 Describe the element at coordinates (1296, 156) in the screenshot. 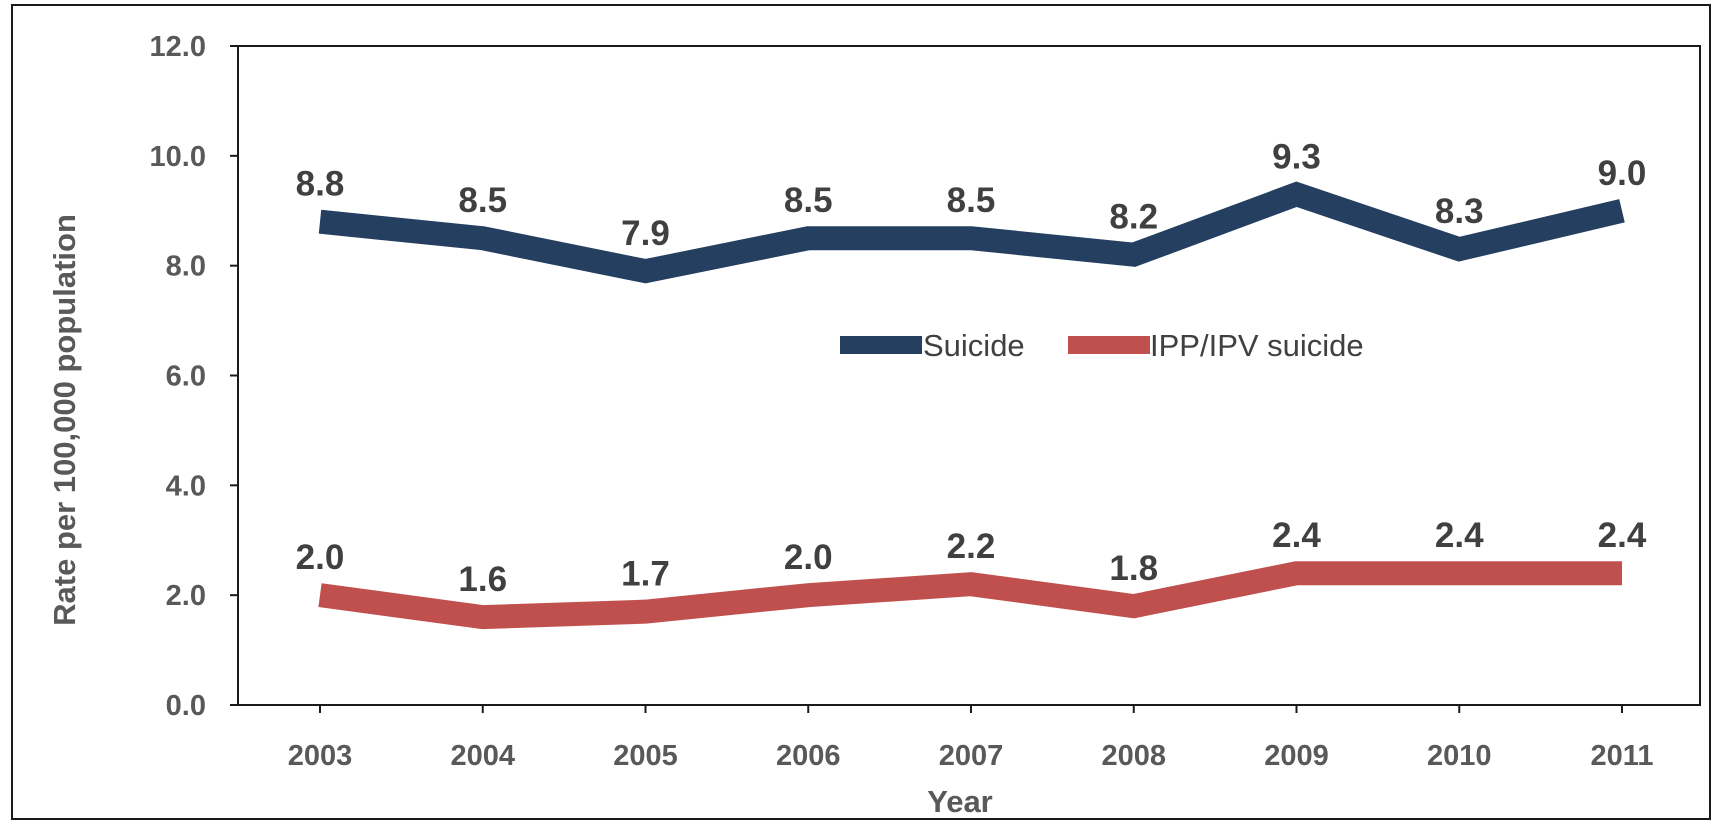

I see `data-label: 9.3` at that location.